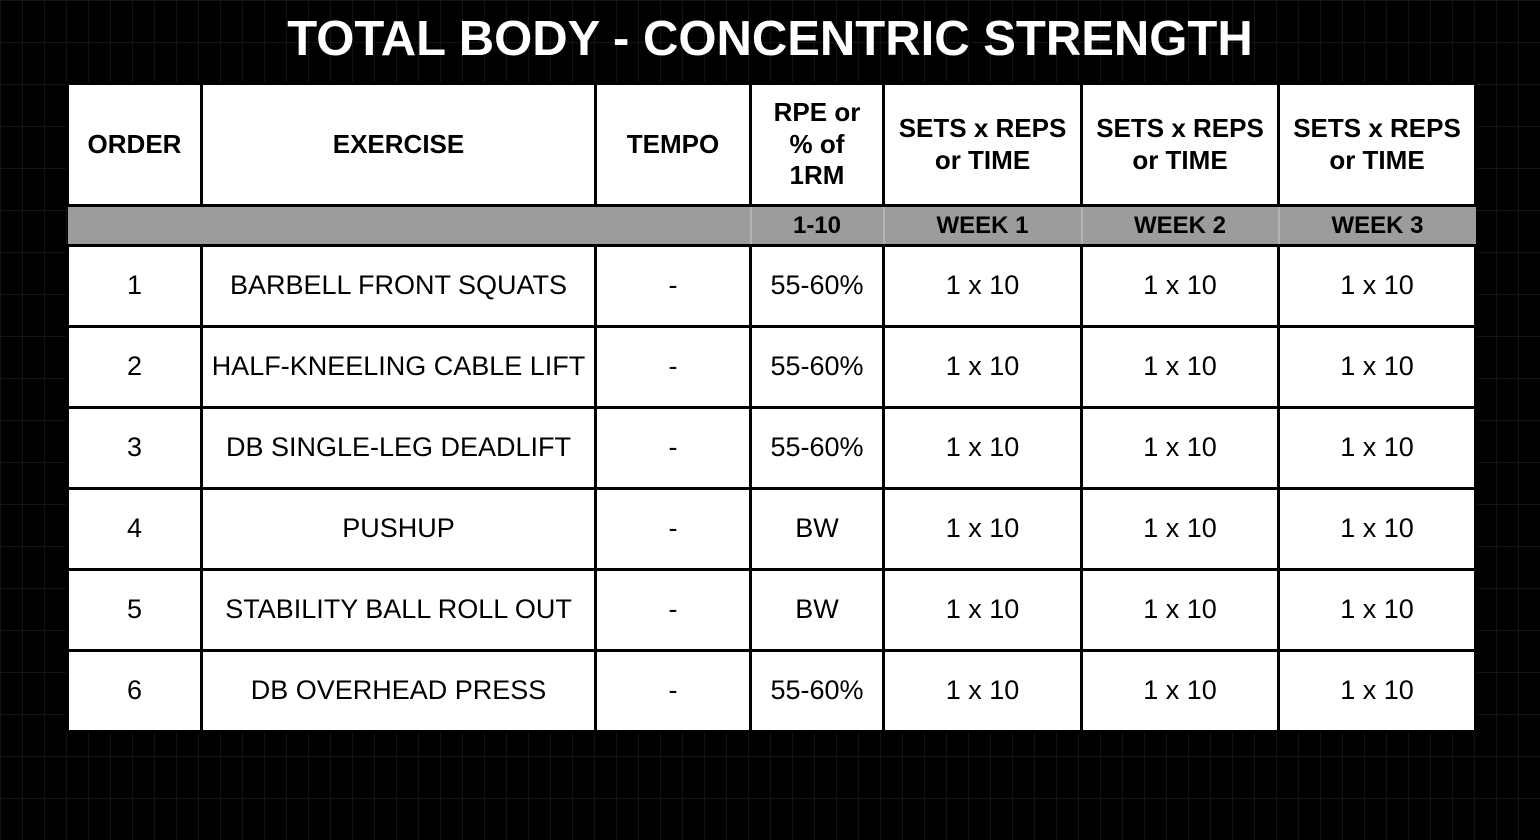 The height and width of the screenshot is (840, 1540). Describe the element at coordinates (982, 144) in the screenshot. I see `header-cell-week1: SETS x REPS or TIME` at that location.